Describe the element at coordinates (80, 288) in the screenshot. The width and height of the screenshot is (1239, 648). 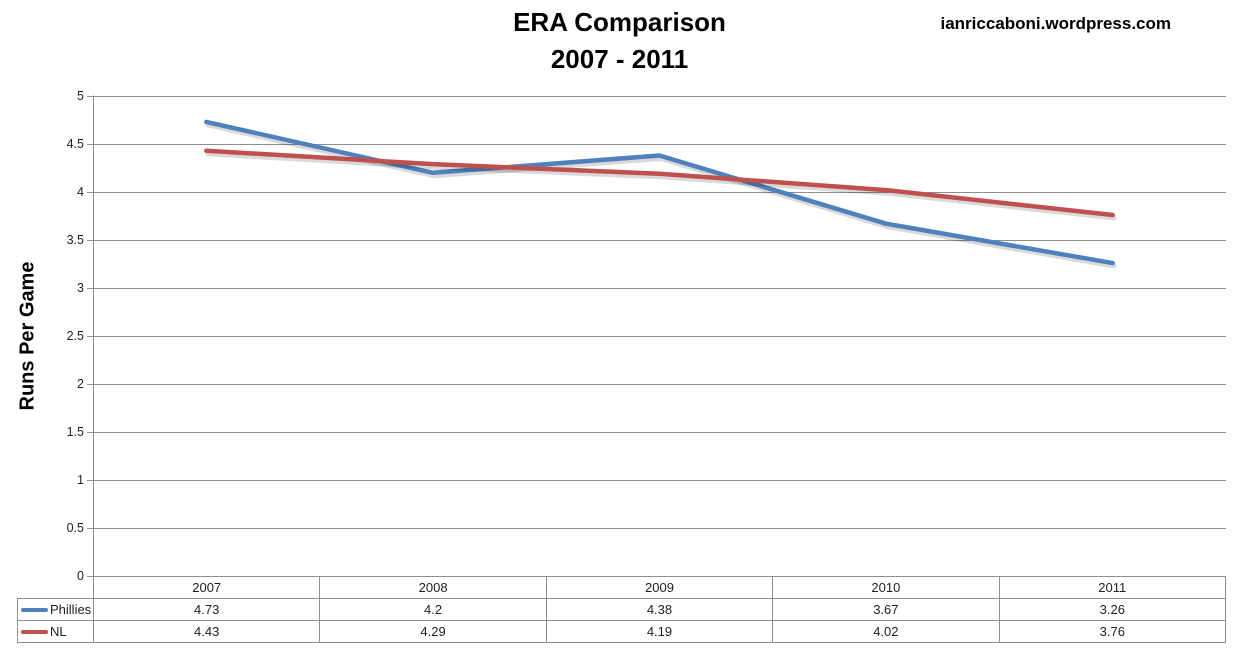
I see `y-tick-label: 3` at that location.